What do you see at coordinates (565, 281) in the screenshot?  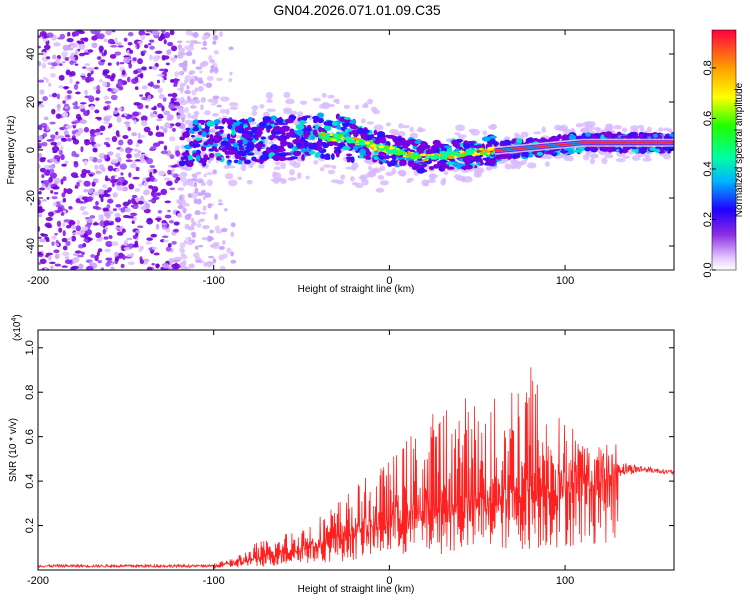 I see `spectrogram-x-tick-label: 100` at bounding box center [565, 281].